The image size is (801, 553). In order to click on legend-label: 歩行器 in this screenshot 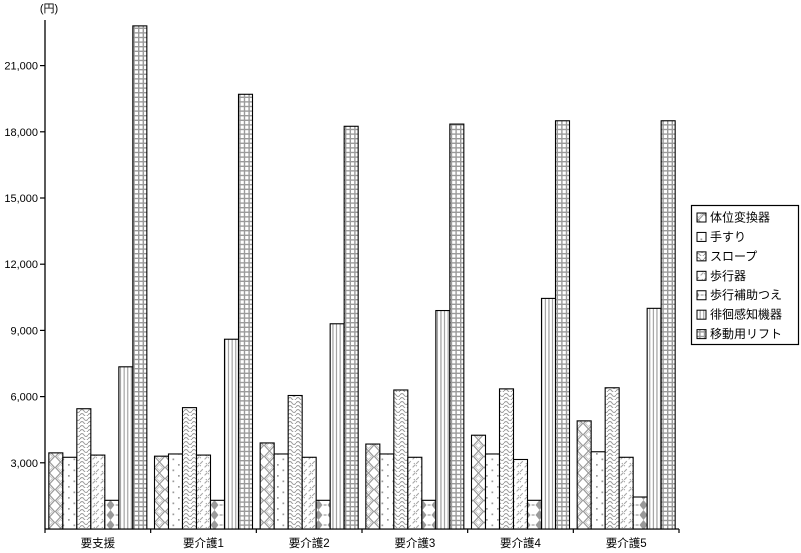, I will do `click(728, 275)`.